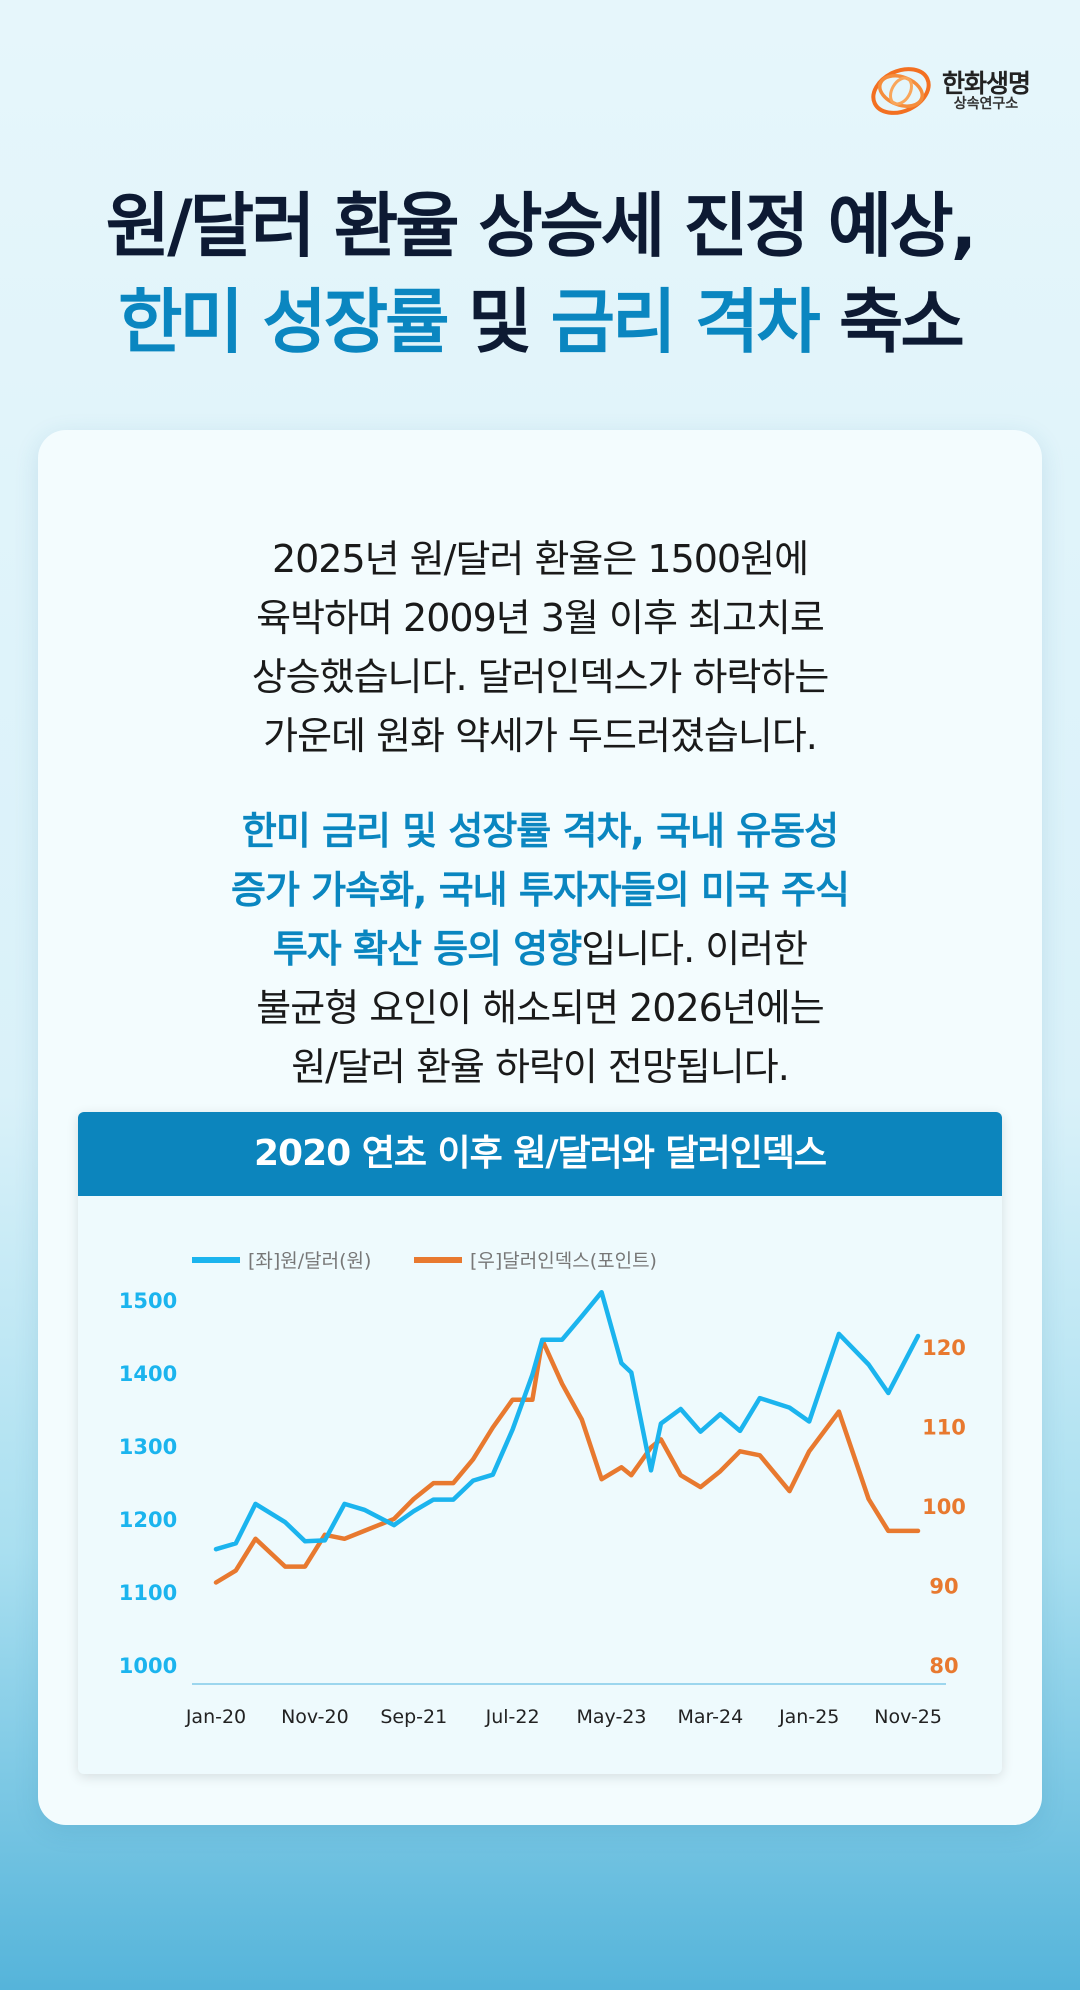 The image size is (1080, 1990). I want to click on x-tick-label: Nov-25, so click(908, 1717).